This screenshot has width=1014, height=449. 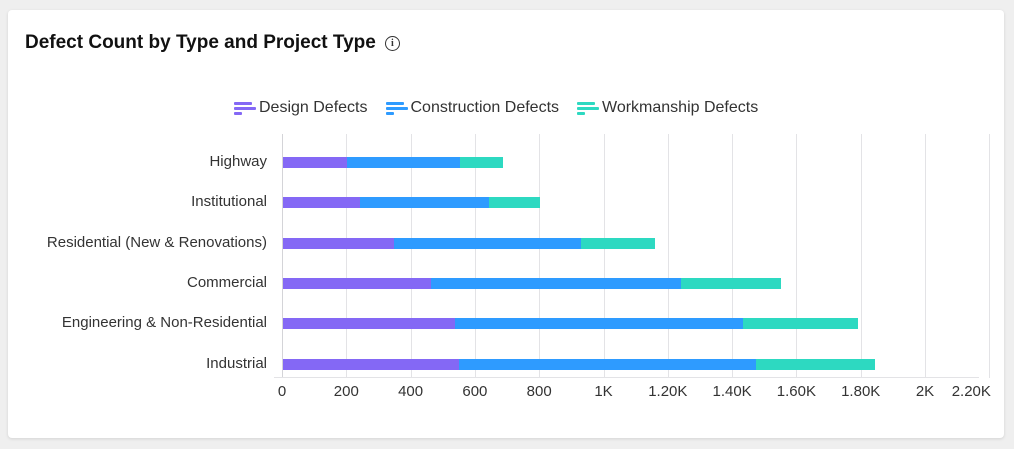 What do you see at coordinates (475, 391) in the screenshot?
I see `x-tick-label: 600` at bounding box center [475, 391].